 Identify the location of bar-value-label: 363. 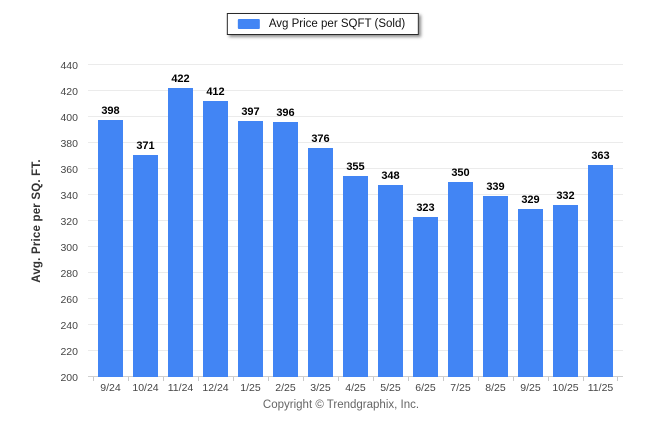
(600, 156).